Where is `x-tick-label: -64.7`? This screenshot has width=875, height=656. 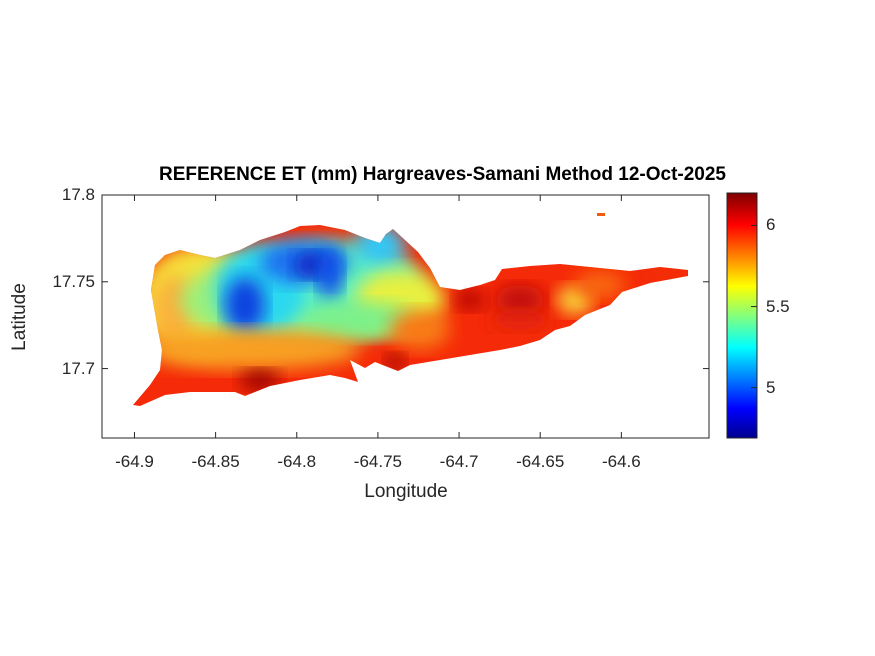 x-tick-label: -64.7 is located at coordinates (459, 461).